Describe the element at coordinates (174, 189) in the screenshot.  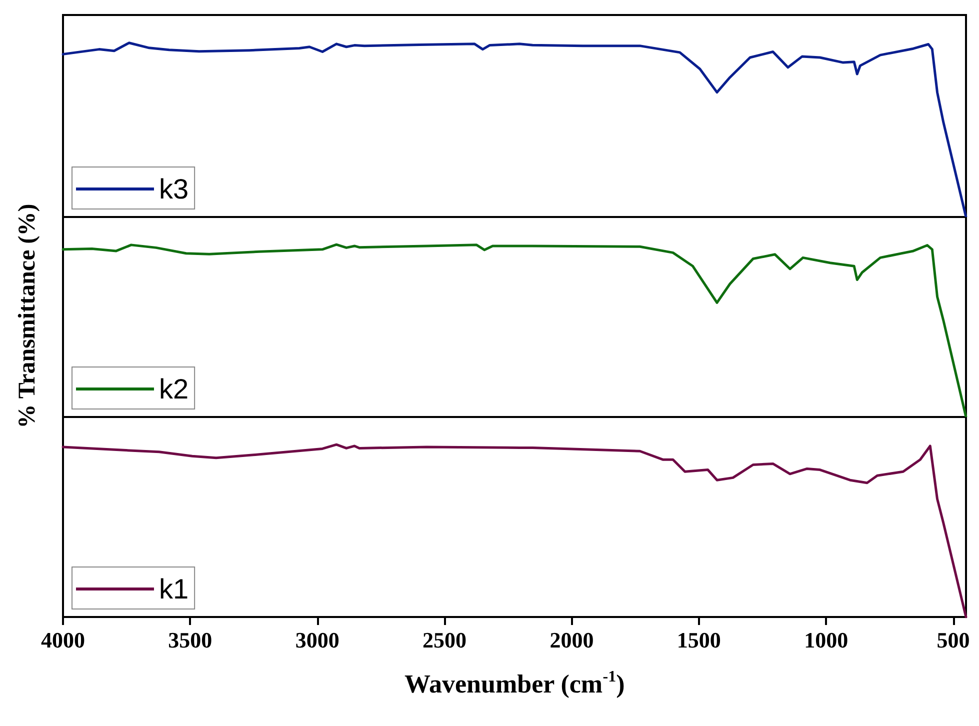
I see `legend-label: k3` at that location.